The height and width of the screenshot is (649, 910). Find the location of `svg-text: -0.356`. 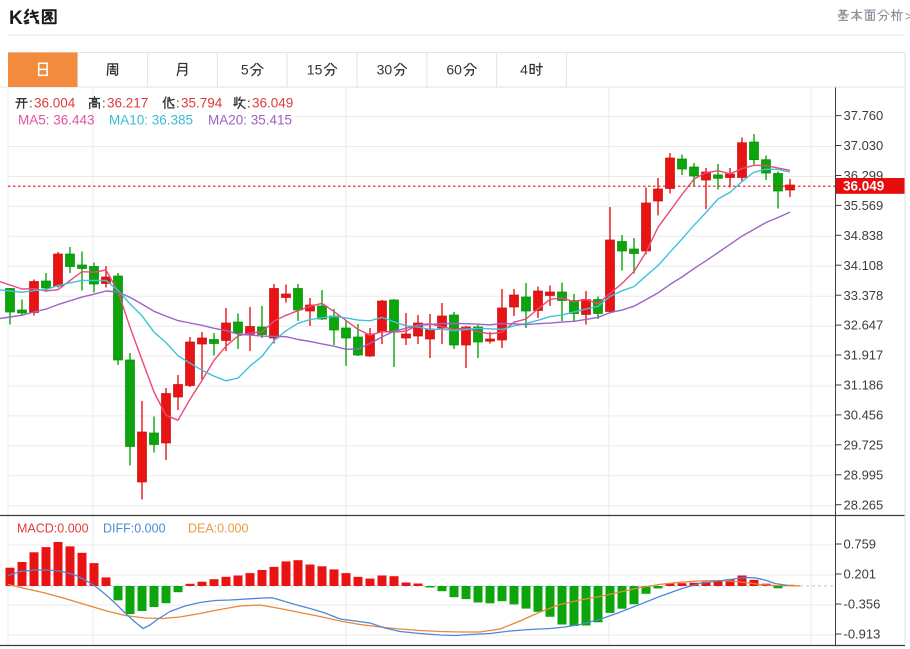

svg-text: -0.356 is located at coordinates (862, 604).